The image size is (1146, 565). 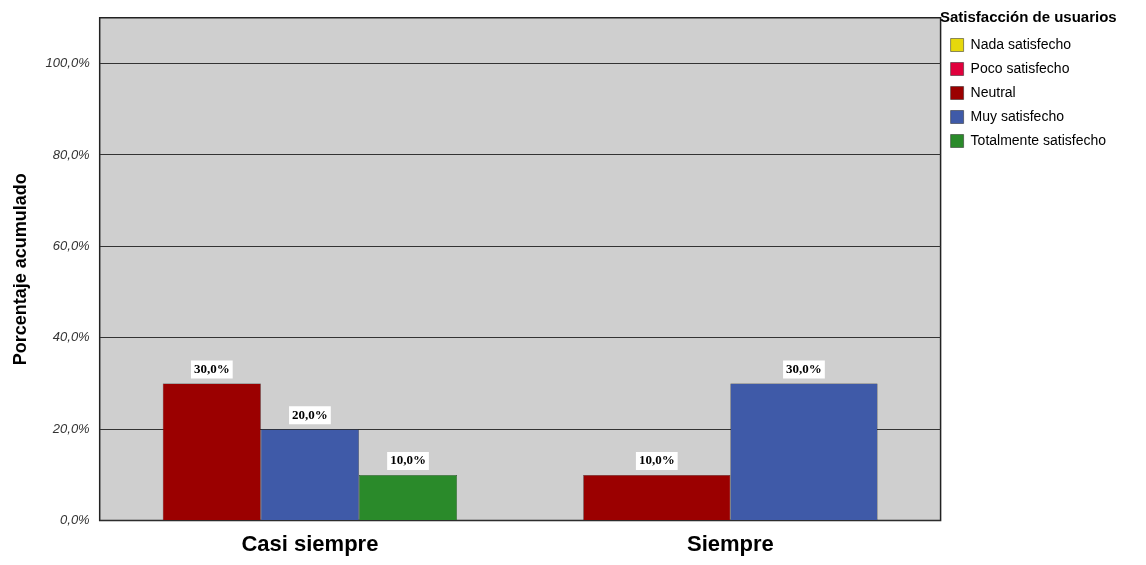 I want to click on y-tick-label: 20,0%, so click(x=70, y=428).